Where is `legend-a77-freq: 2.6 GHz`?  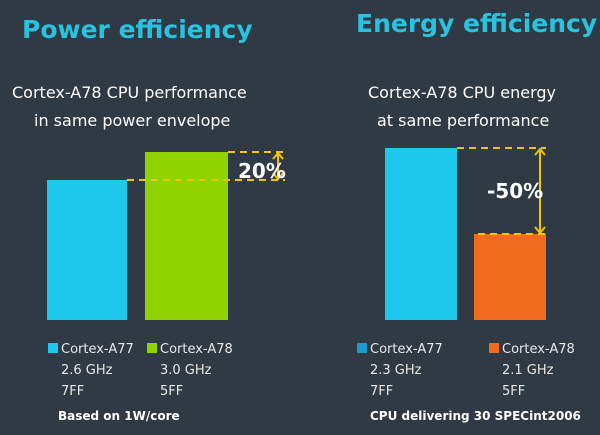 legend-a77-freq: 2.6 GHz is located at coordinates (87, 370).